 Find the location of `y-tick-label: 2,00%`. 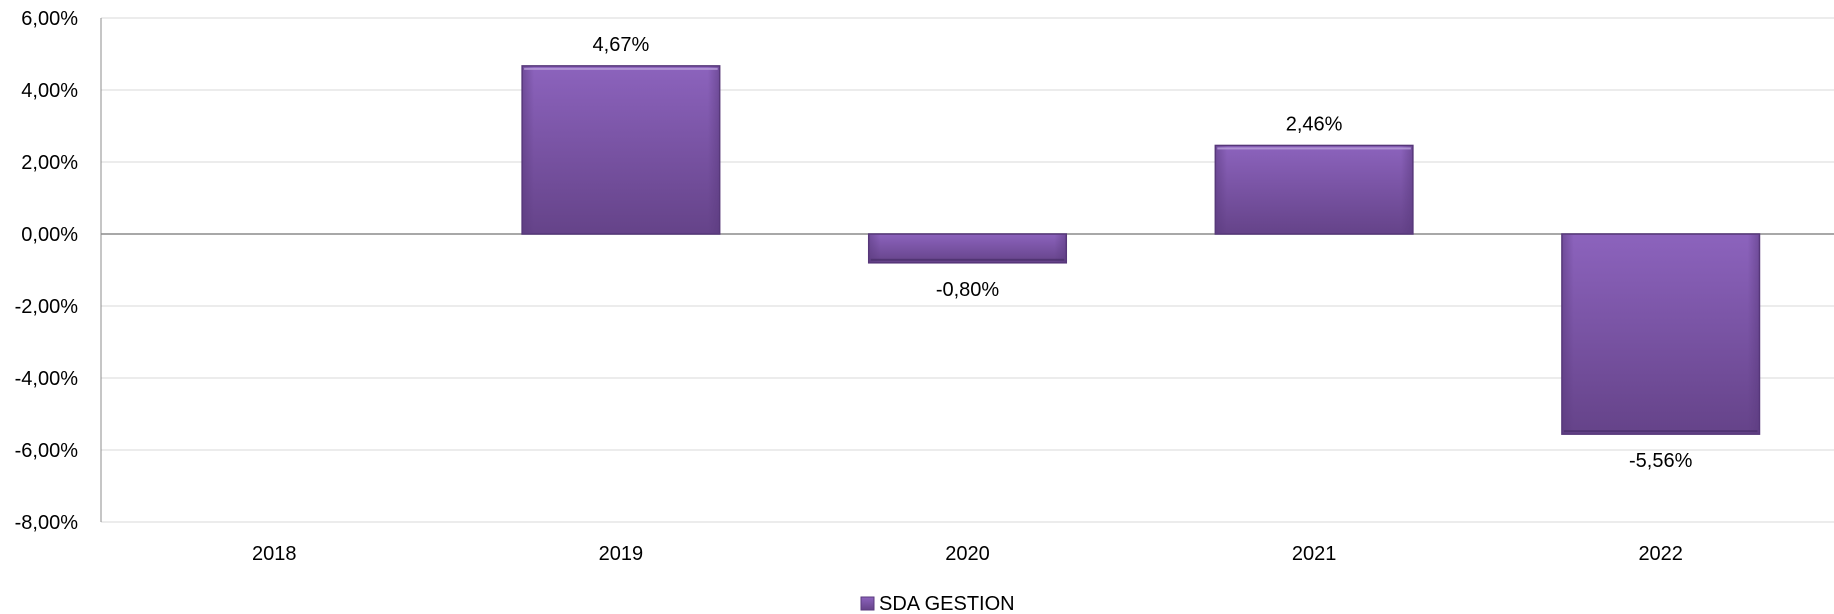

y-tick-label: 2,00% is located at coordinates (49, 163).